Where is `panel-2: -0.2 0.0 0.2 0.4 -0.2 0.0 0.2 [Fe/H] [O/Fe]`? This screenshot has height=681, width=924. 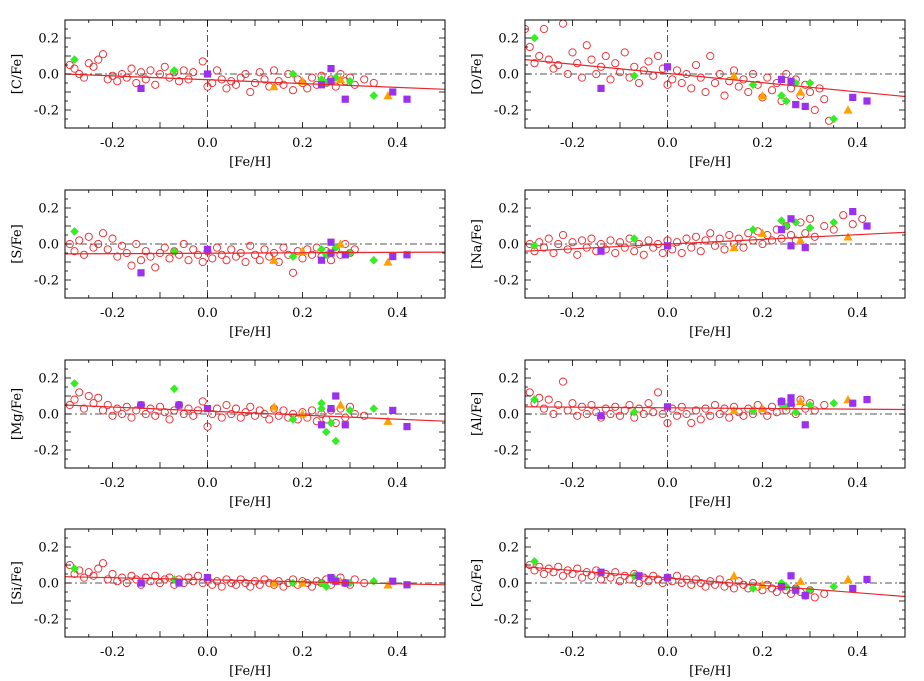
panel-2: -0.2 0.0 0.2 0.4 -0.2 0.0 0.2 [Fe/H] [O/Fe] is located at coordinates (688, 94).